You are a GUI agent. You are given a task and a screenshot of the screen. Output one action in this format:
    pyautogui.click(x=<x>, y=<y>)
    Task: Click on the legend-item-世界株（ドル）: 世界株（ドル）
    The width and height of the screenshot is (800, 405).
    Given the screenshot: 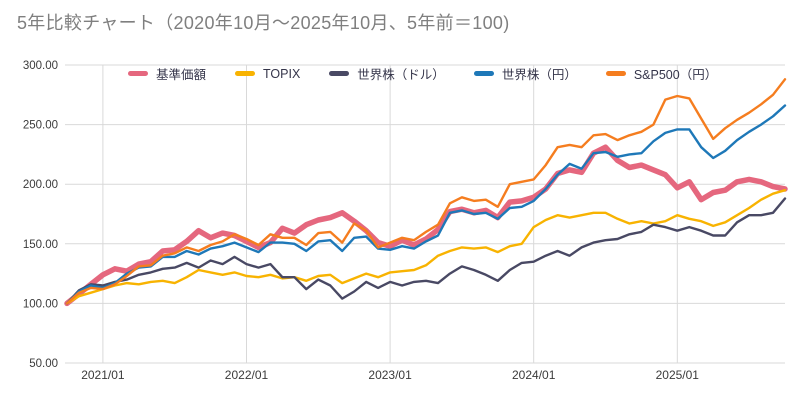 What is the action you would take?
    pyautogui.click(x=387, y=73)
    